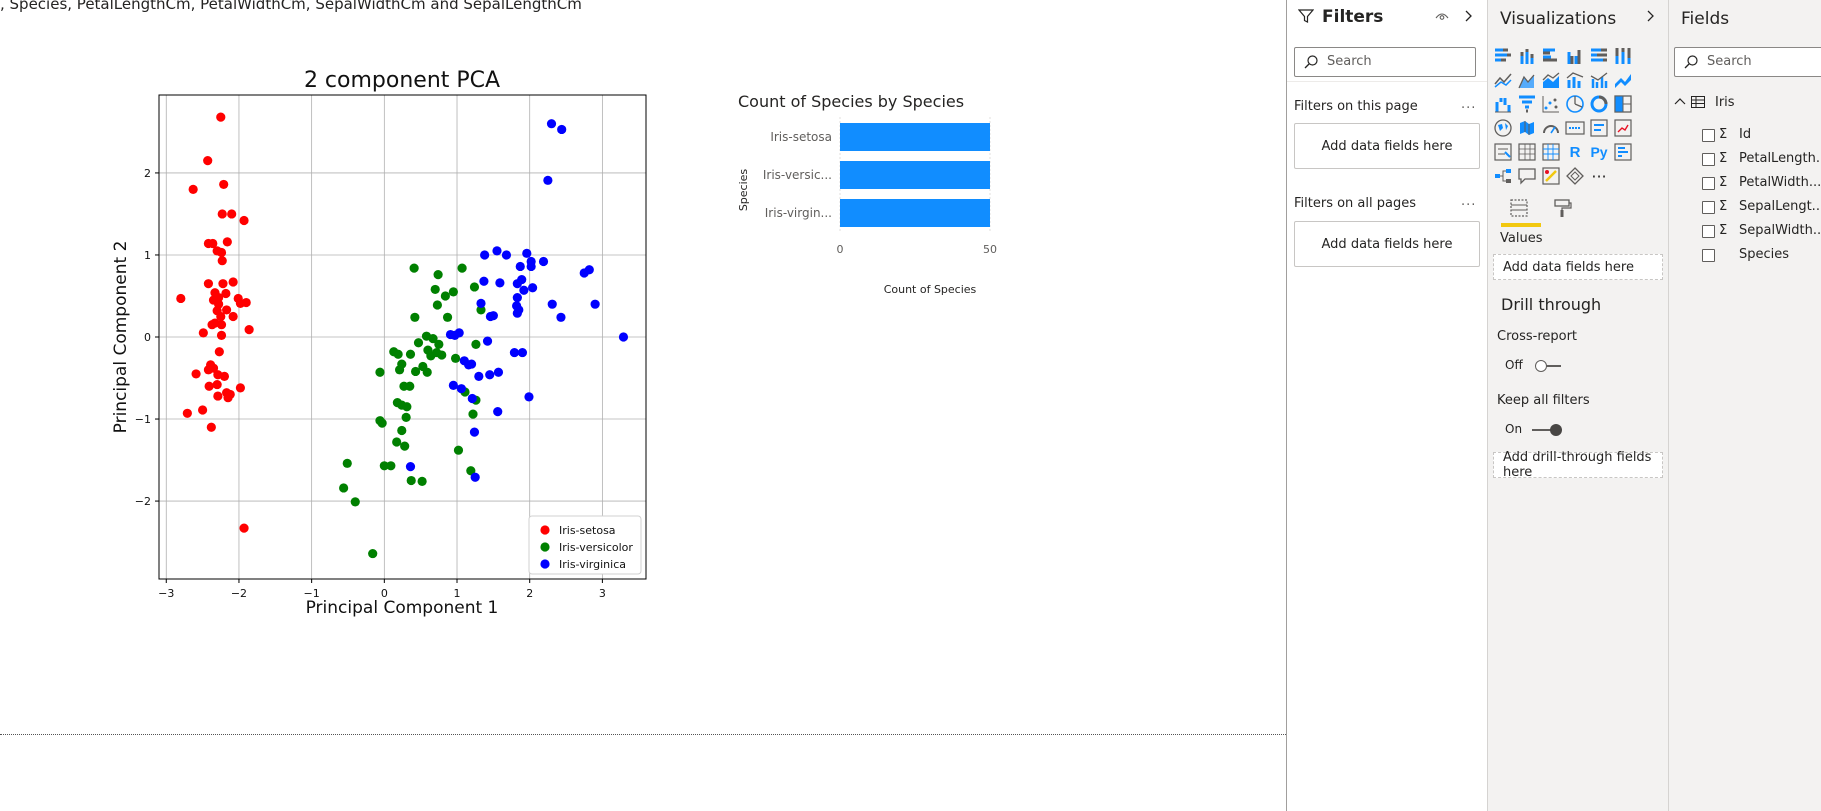 This screenshot has height=811, width=1821. Describe the element at coordinates (1503, 176) in the screenshot. I see `decomposition-tree-icon` at that location.